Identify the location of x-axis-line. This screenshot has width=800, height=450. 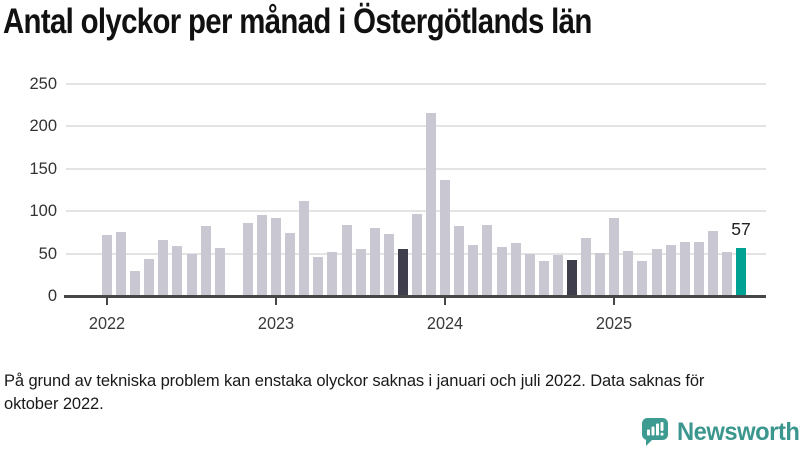
(415, 296).